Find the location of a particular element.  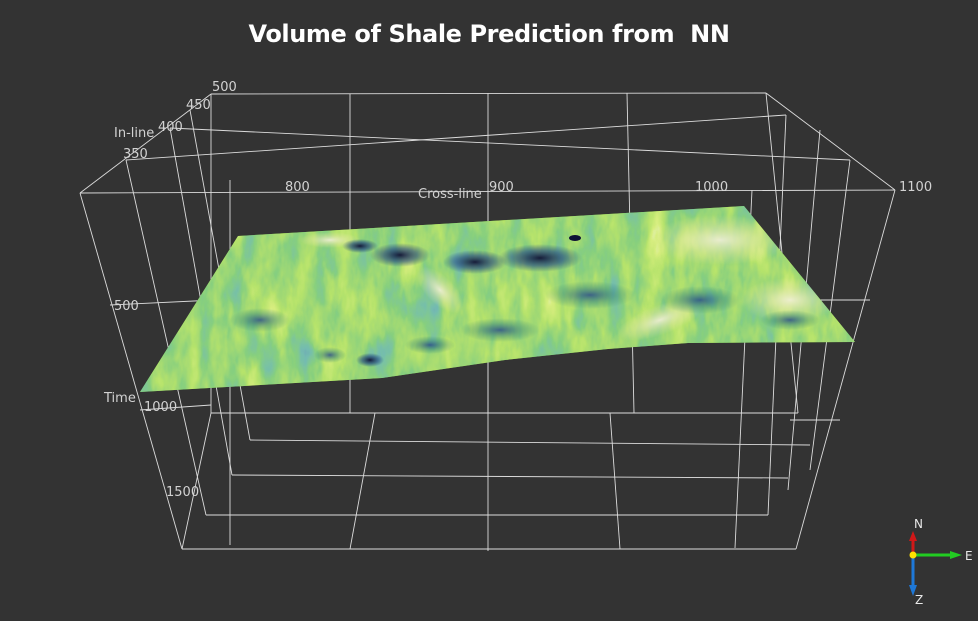

crossline-tick-label: 1000 is located at coordinates (711, 187).